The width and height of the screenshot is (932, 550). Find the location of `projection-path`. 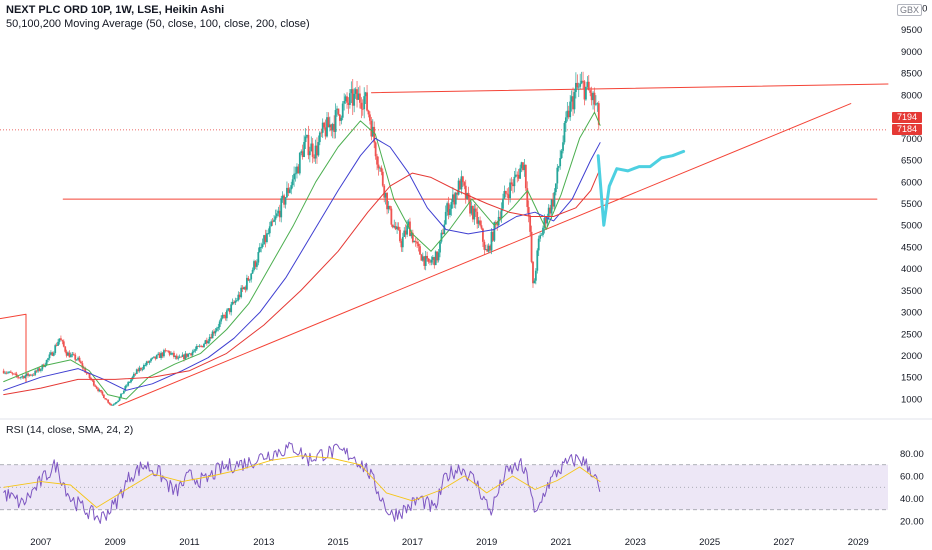

projection-path is located at coordinates (641, 188).